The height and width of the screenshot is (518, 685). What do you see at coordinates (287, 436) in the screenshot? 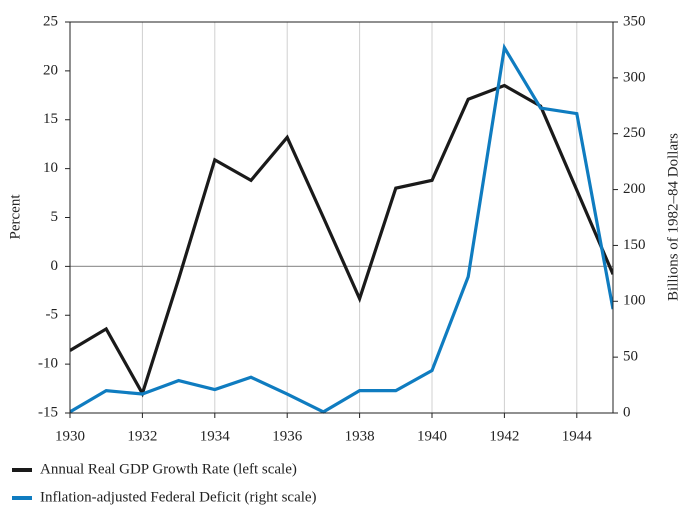
I see `x-tick-label: 1936` at bounding box center [287, 436].